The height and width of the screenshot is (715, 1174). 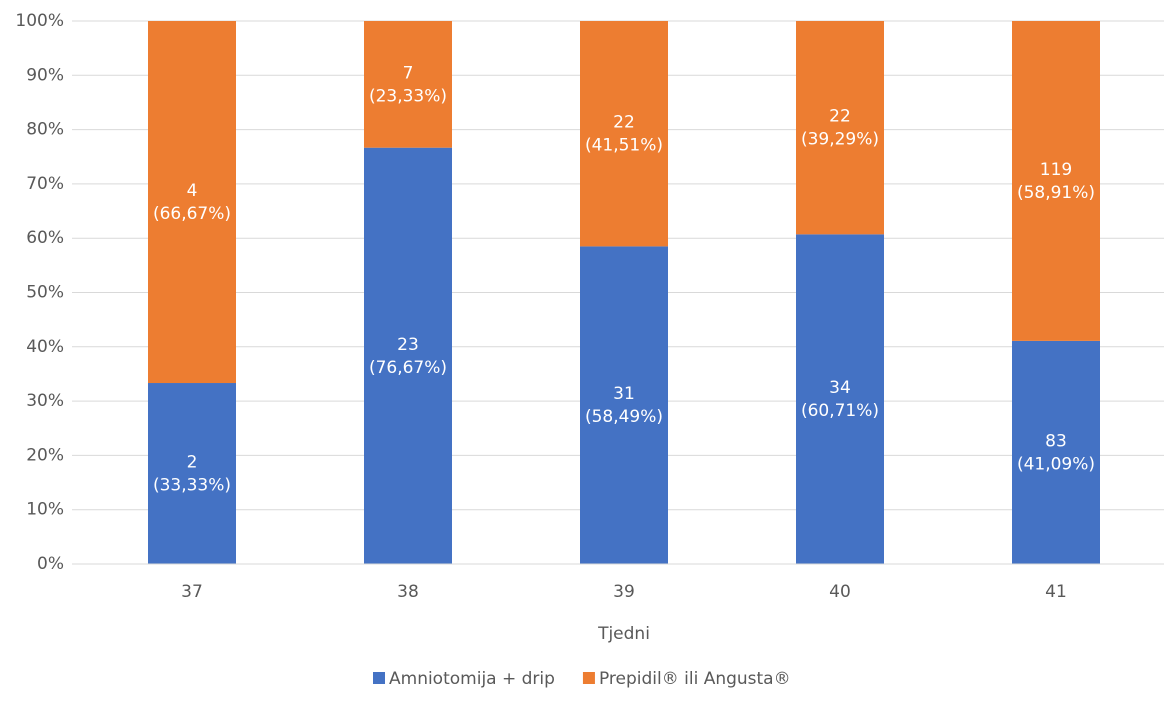 What do you see at coordinates (1056, 193) in the screenshot?
I see `data-label-percent: (58,91%)` at bounding box center [1056, 193].